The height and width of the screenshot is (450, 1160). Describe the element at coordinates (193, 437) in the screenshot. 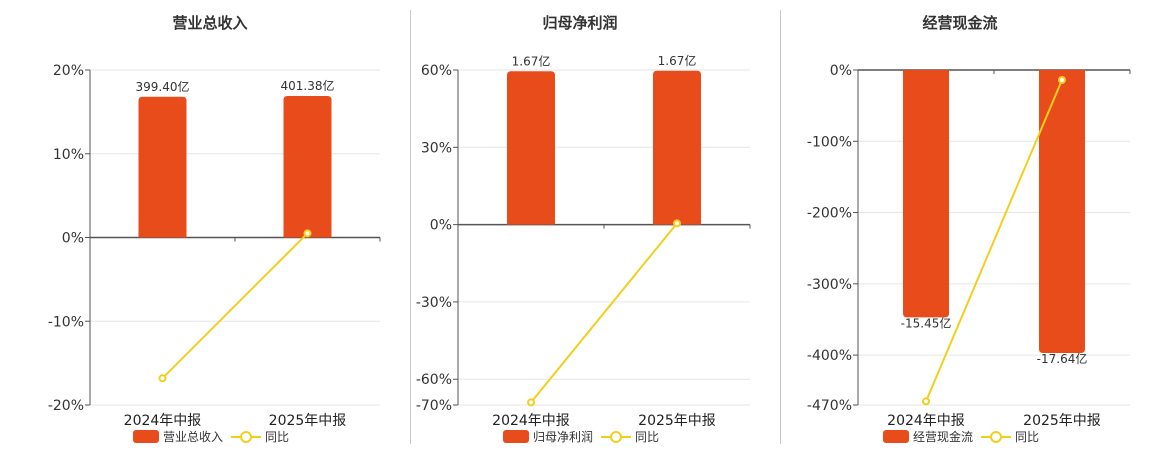

I see `legend-bar-label: 营业总收入` at that location.